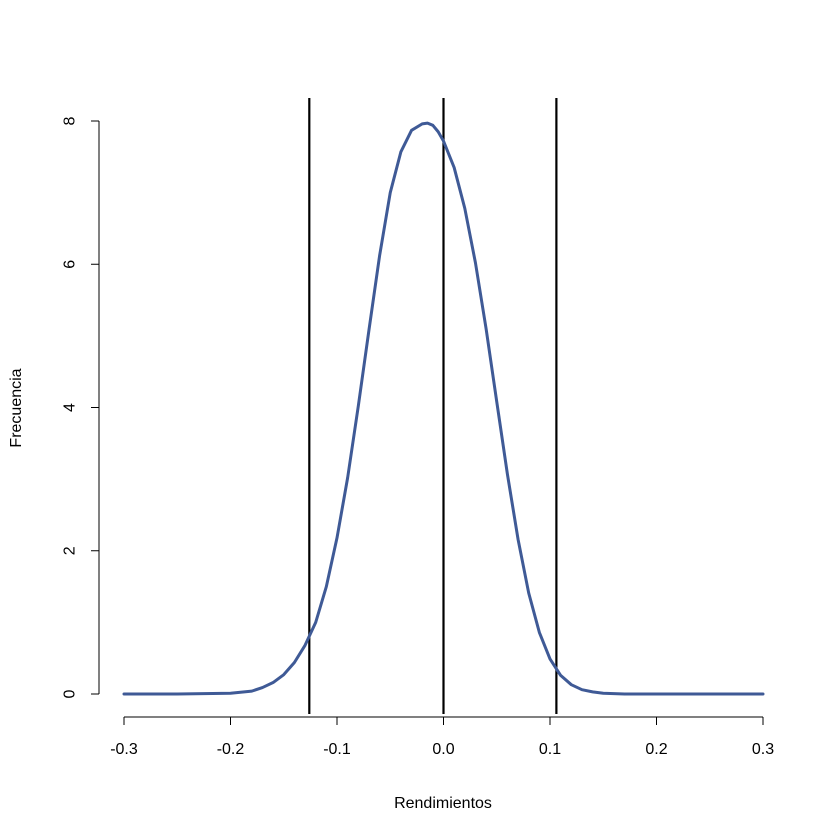 This screenshot has height=840, width=840. Describe the element at coordinates (70, 550) in the screenshot. I see `y-tick-label: 2` at that location.